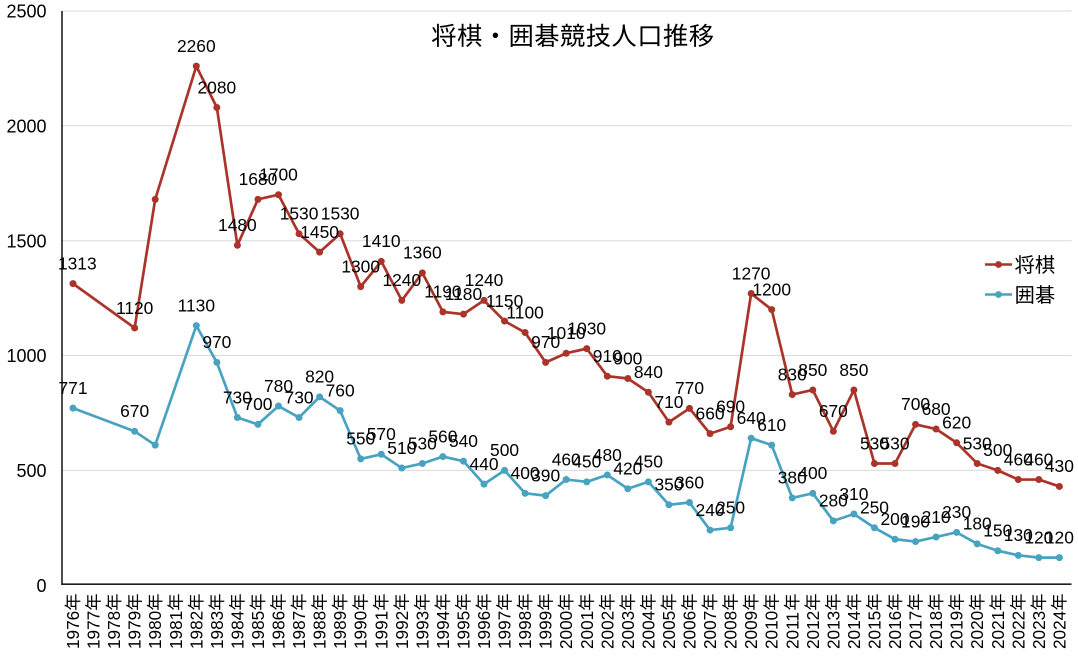 This screenshot has height=661, width=1078. Describe the element at coordinates (258, 179) in the screenshot. I see `svg-text: 1680` at that location.